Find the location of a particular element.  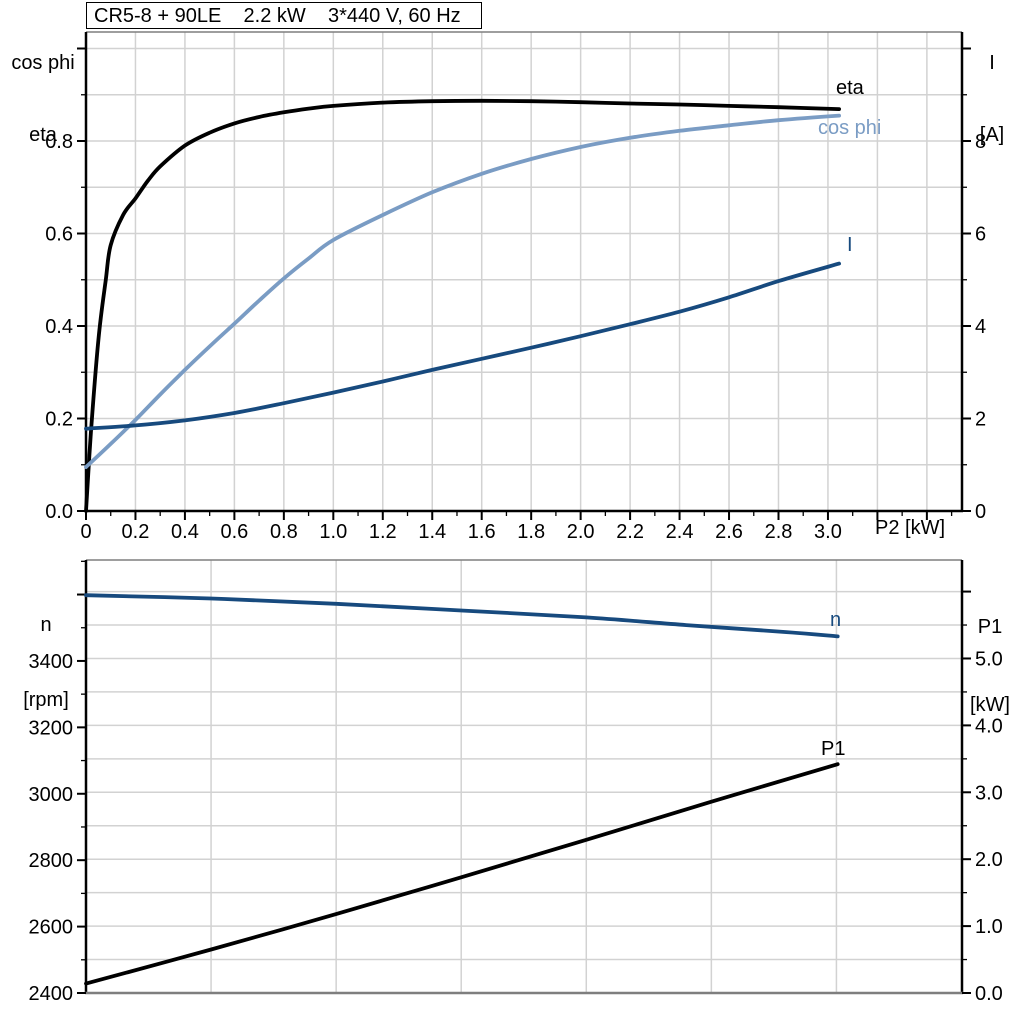

speed-axis-header-line2: [rpm] is located at coordinates (46, 700).